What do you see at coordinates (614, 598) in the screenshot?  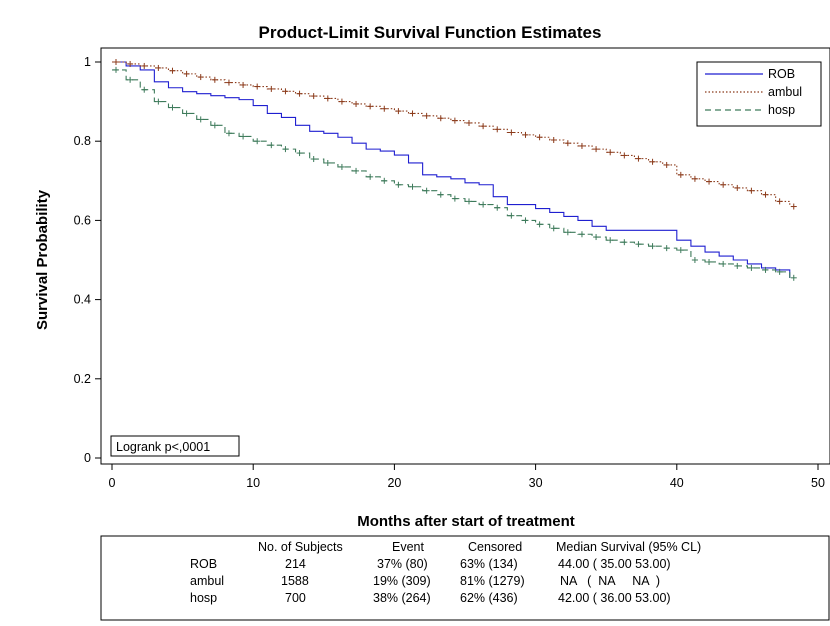 I see `row-hosp-median: 42.00 ( 36.00 53.00)` at bounding box center [614, 598].